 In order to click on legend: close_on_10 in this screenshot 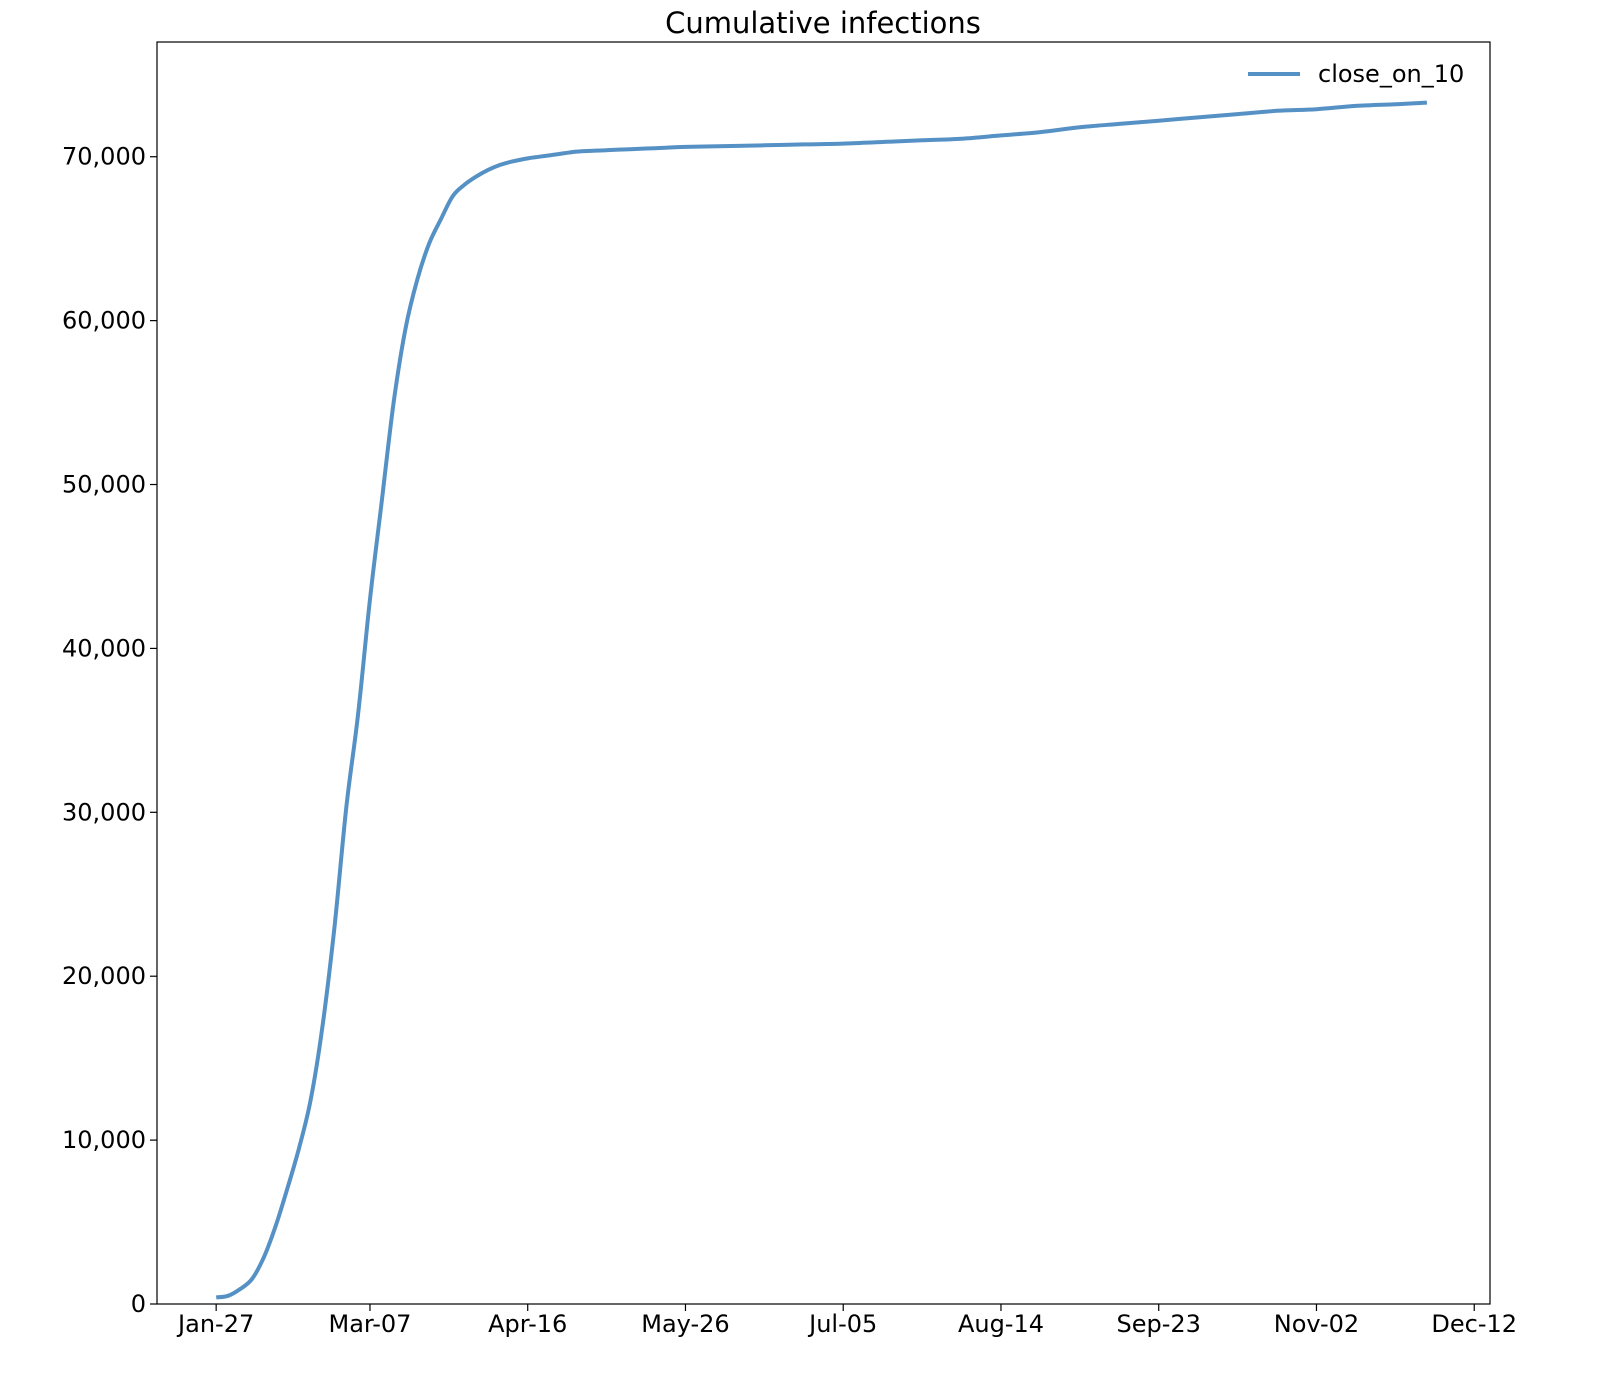, I will do `click(1356, 74)`.